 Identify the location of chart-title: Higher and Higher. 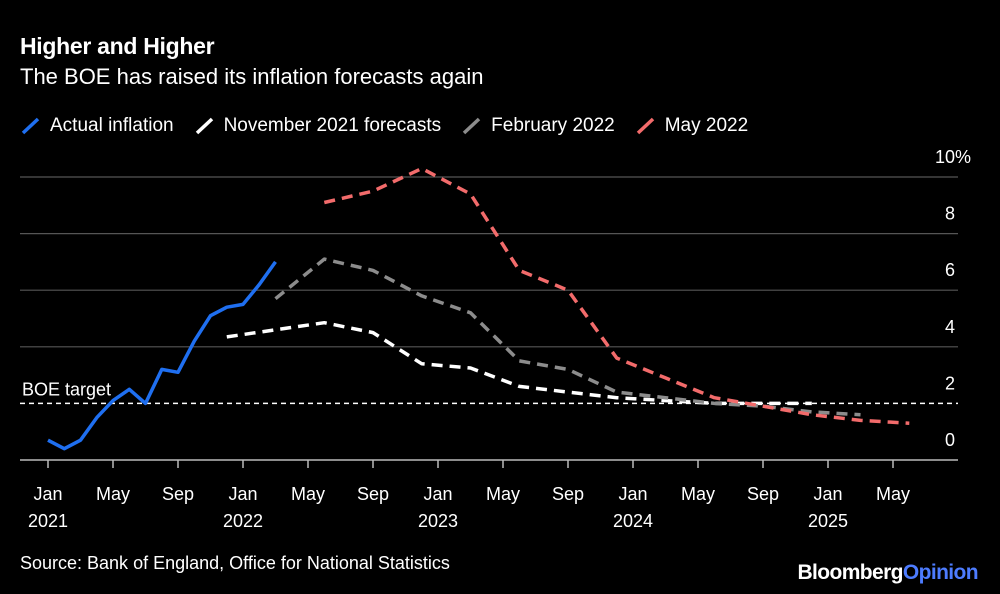
(117, 46).